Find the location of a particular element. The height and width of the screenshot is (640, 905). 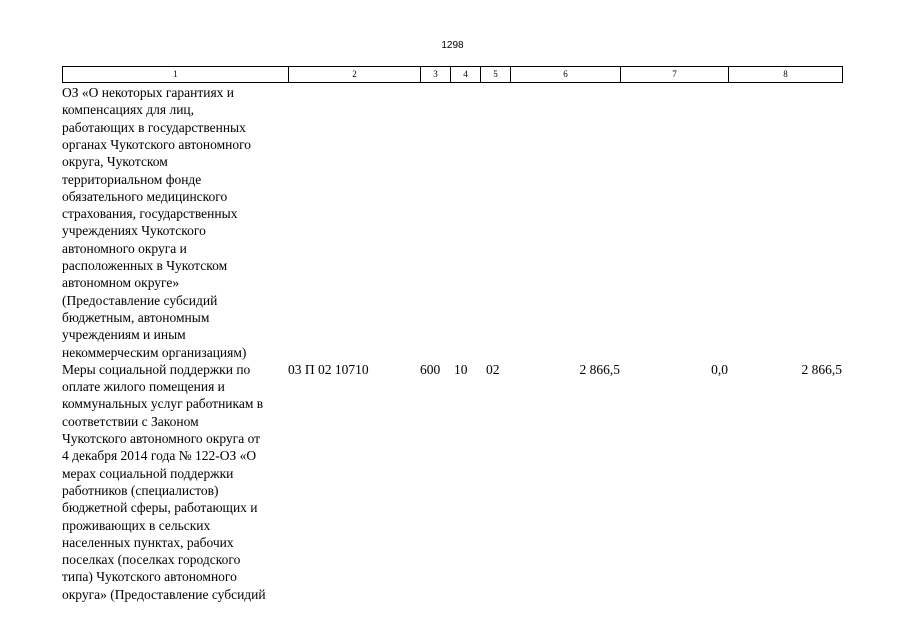

header-cell: 2 is located at coordinates (354, 74).